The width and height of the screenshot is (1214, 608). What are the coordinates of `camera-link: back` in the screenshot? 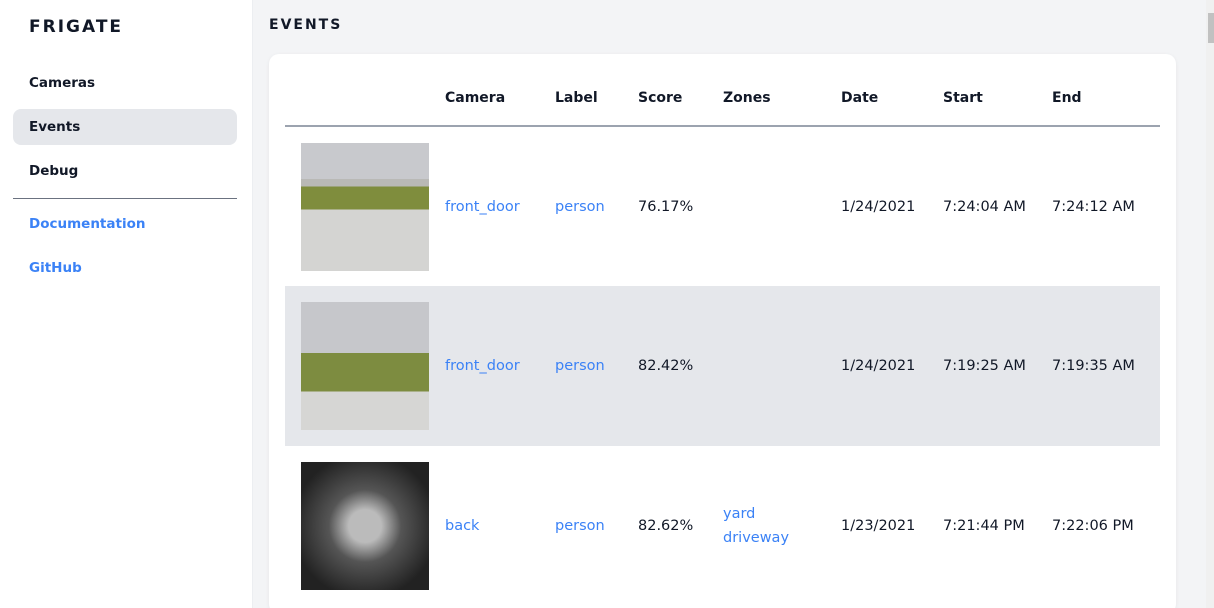 It's located at (462, 526).